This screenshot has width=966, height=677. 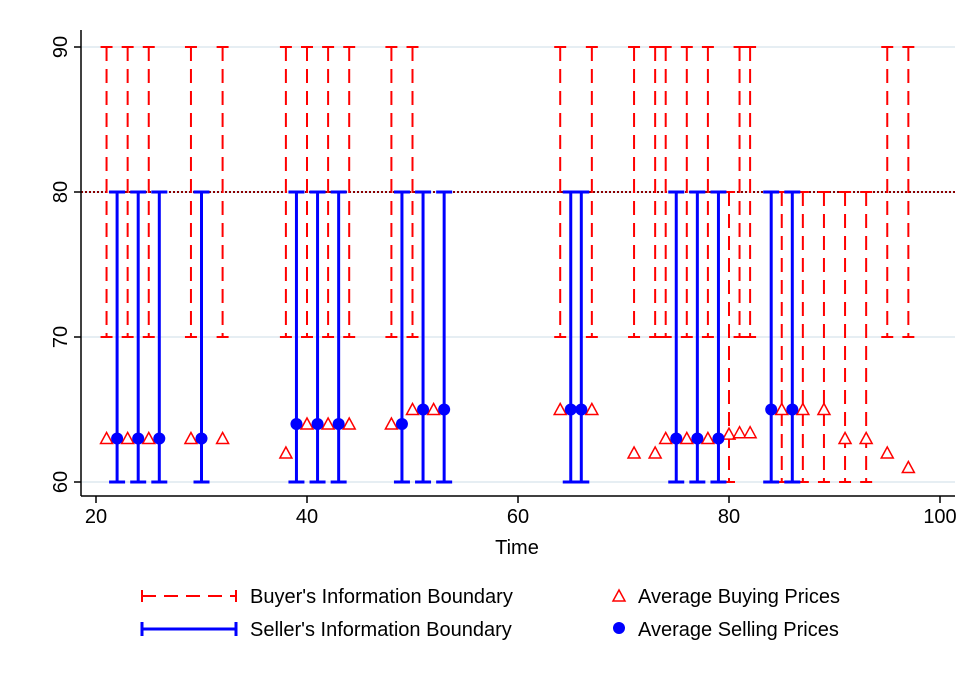 I want to click on legend-label-seller-boundary: Seller's Information Boundary, so click(x=381, y=630).